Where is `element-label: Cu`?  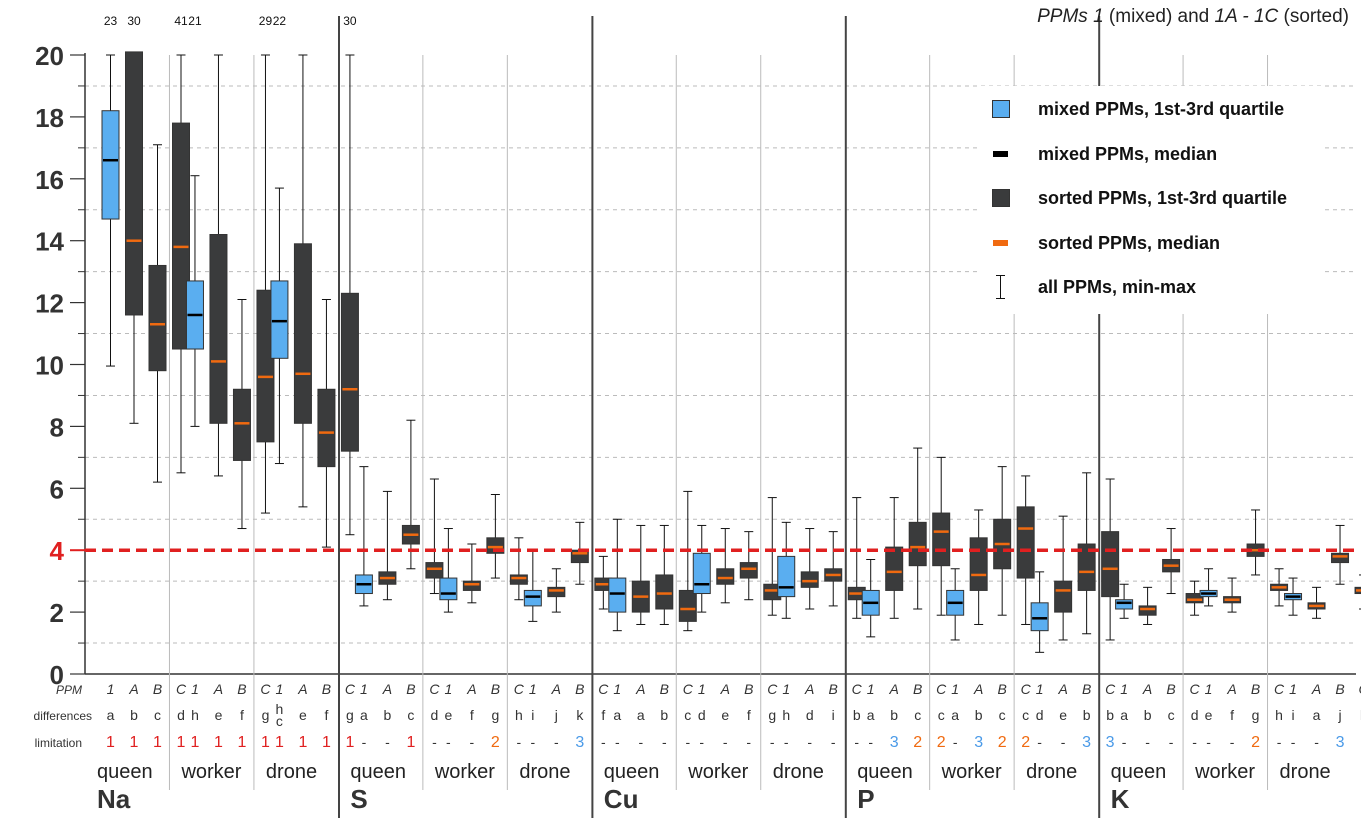 element-label: Cu is located at coordinates (621, 799).